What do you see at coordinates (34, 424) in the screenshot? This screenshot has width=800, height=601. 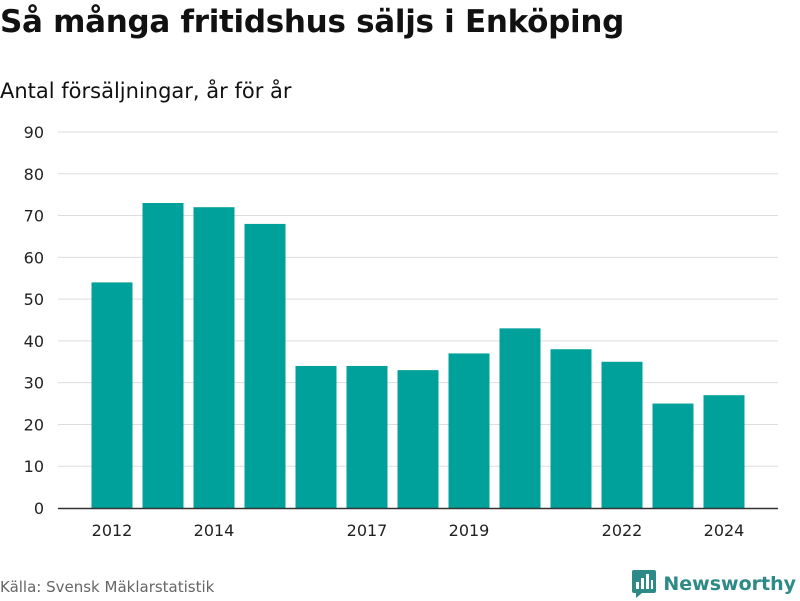 I see `y-tick-label: 20` at bounding box center [34, 424].